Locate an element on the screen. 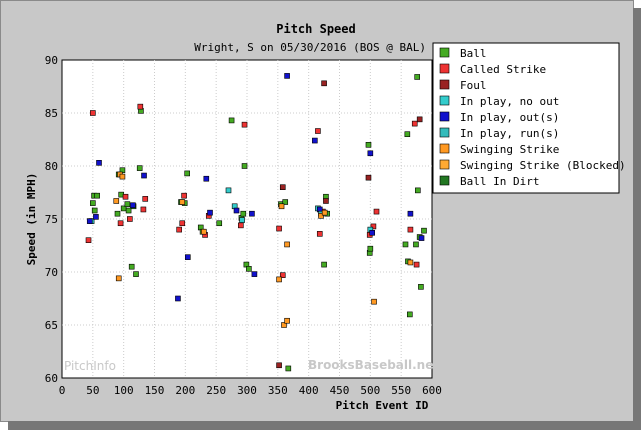  legend-entry: Called Strike is located at coordinates (503, 69).